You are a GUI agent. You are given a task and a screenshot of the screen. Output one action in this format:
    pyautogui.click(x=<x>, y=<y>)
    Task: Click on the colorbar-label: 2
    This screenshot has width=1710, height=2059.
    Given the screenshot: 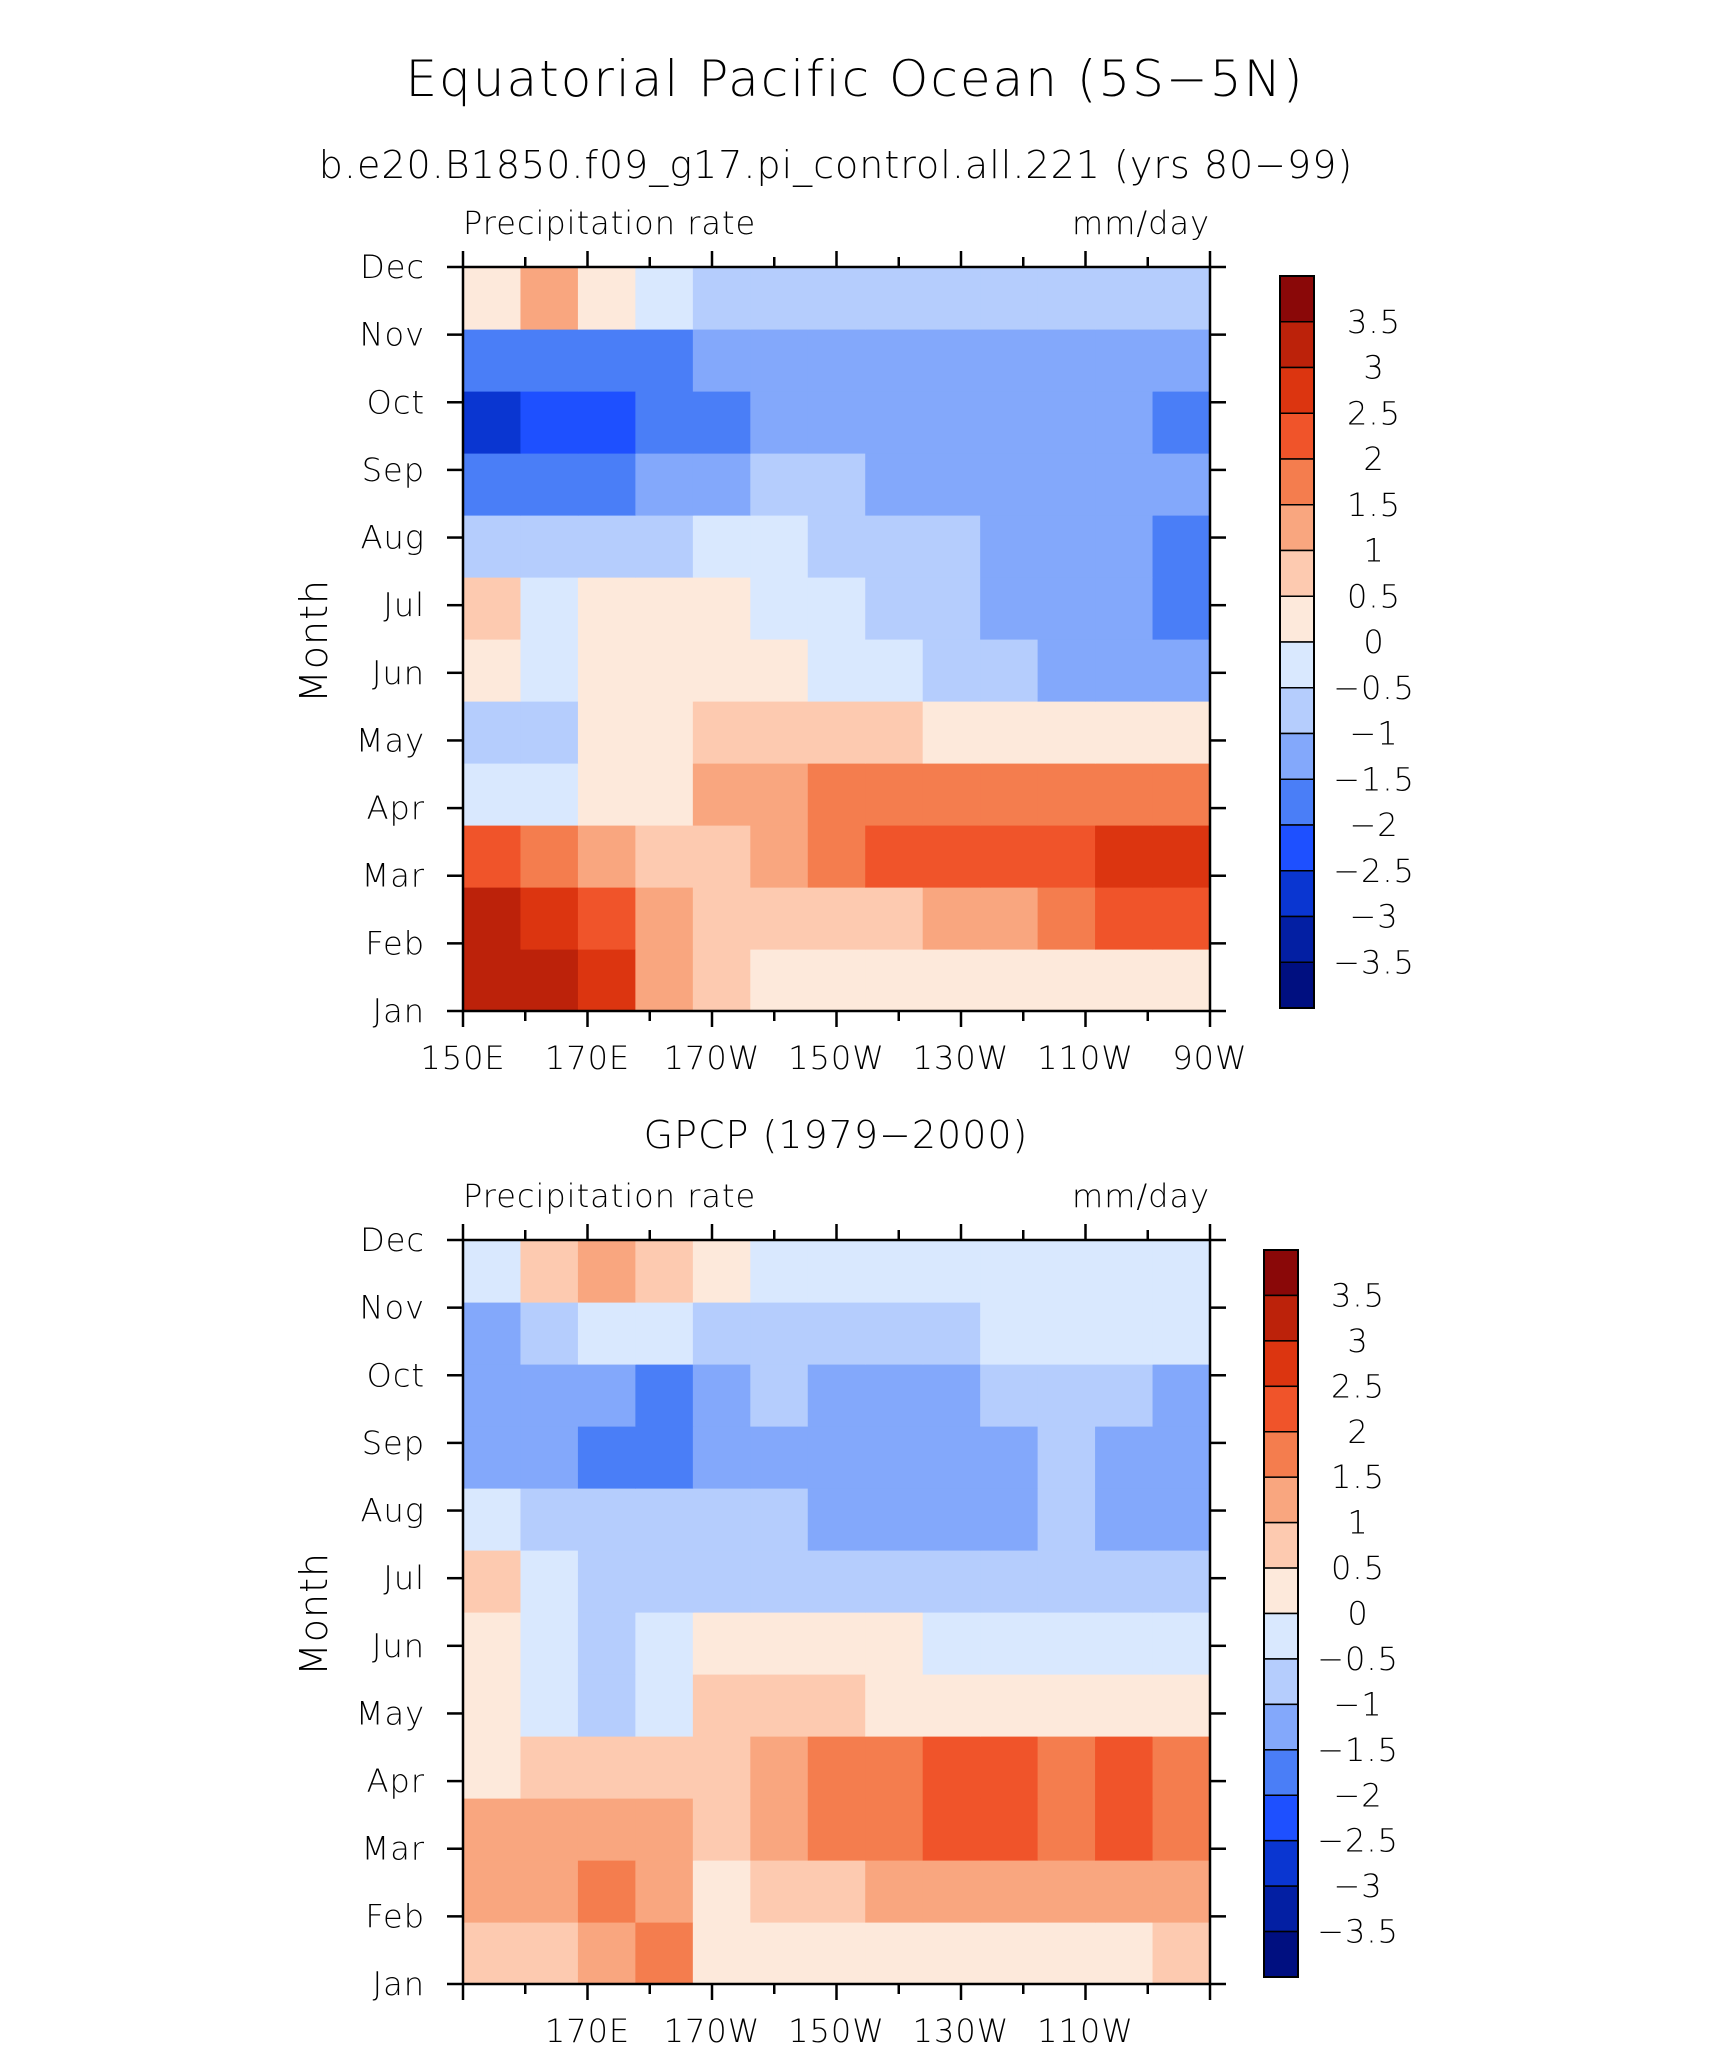 What is the action you would take?
    pyautogui.click(x=1357, y=1432)
    